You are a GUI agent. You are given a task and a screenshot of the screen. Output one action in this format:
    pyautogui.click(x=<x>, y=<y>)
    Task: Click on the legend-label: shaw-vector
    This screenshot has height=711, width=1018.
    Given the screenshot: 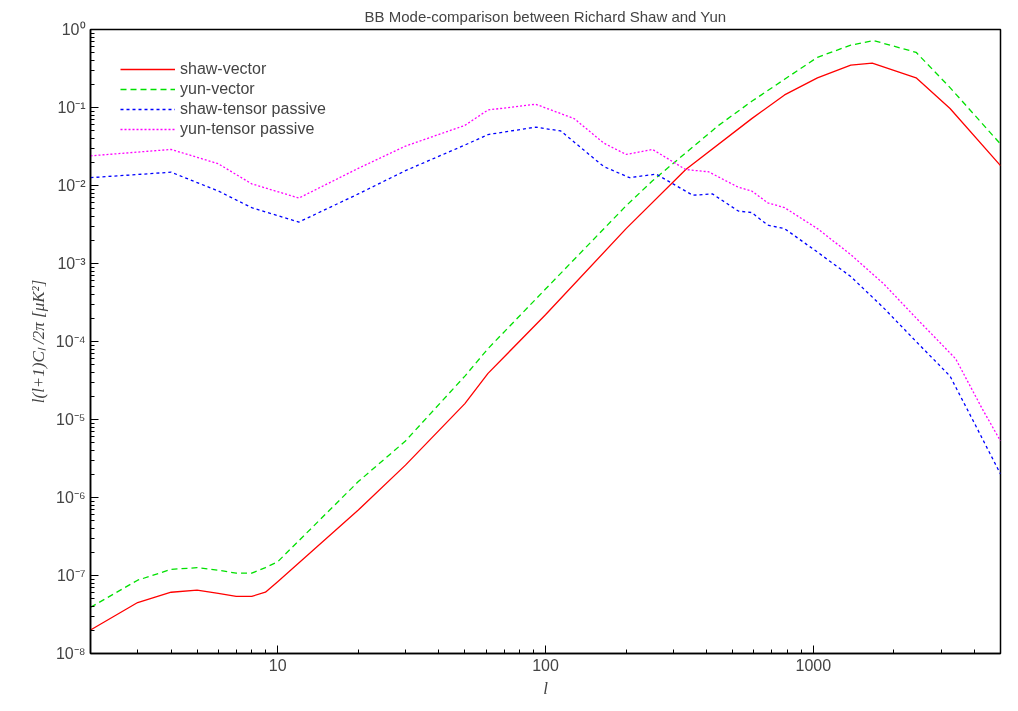 What is the action you would take?
    pyautogui.click(x=223, y=69)
    